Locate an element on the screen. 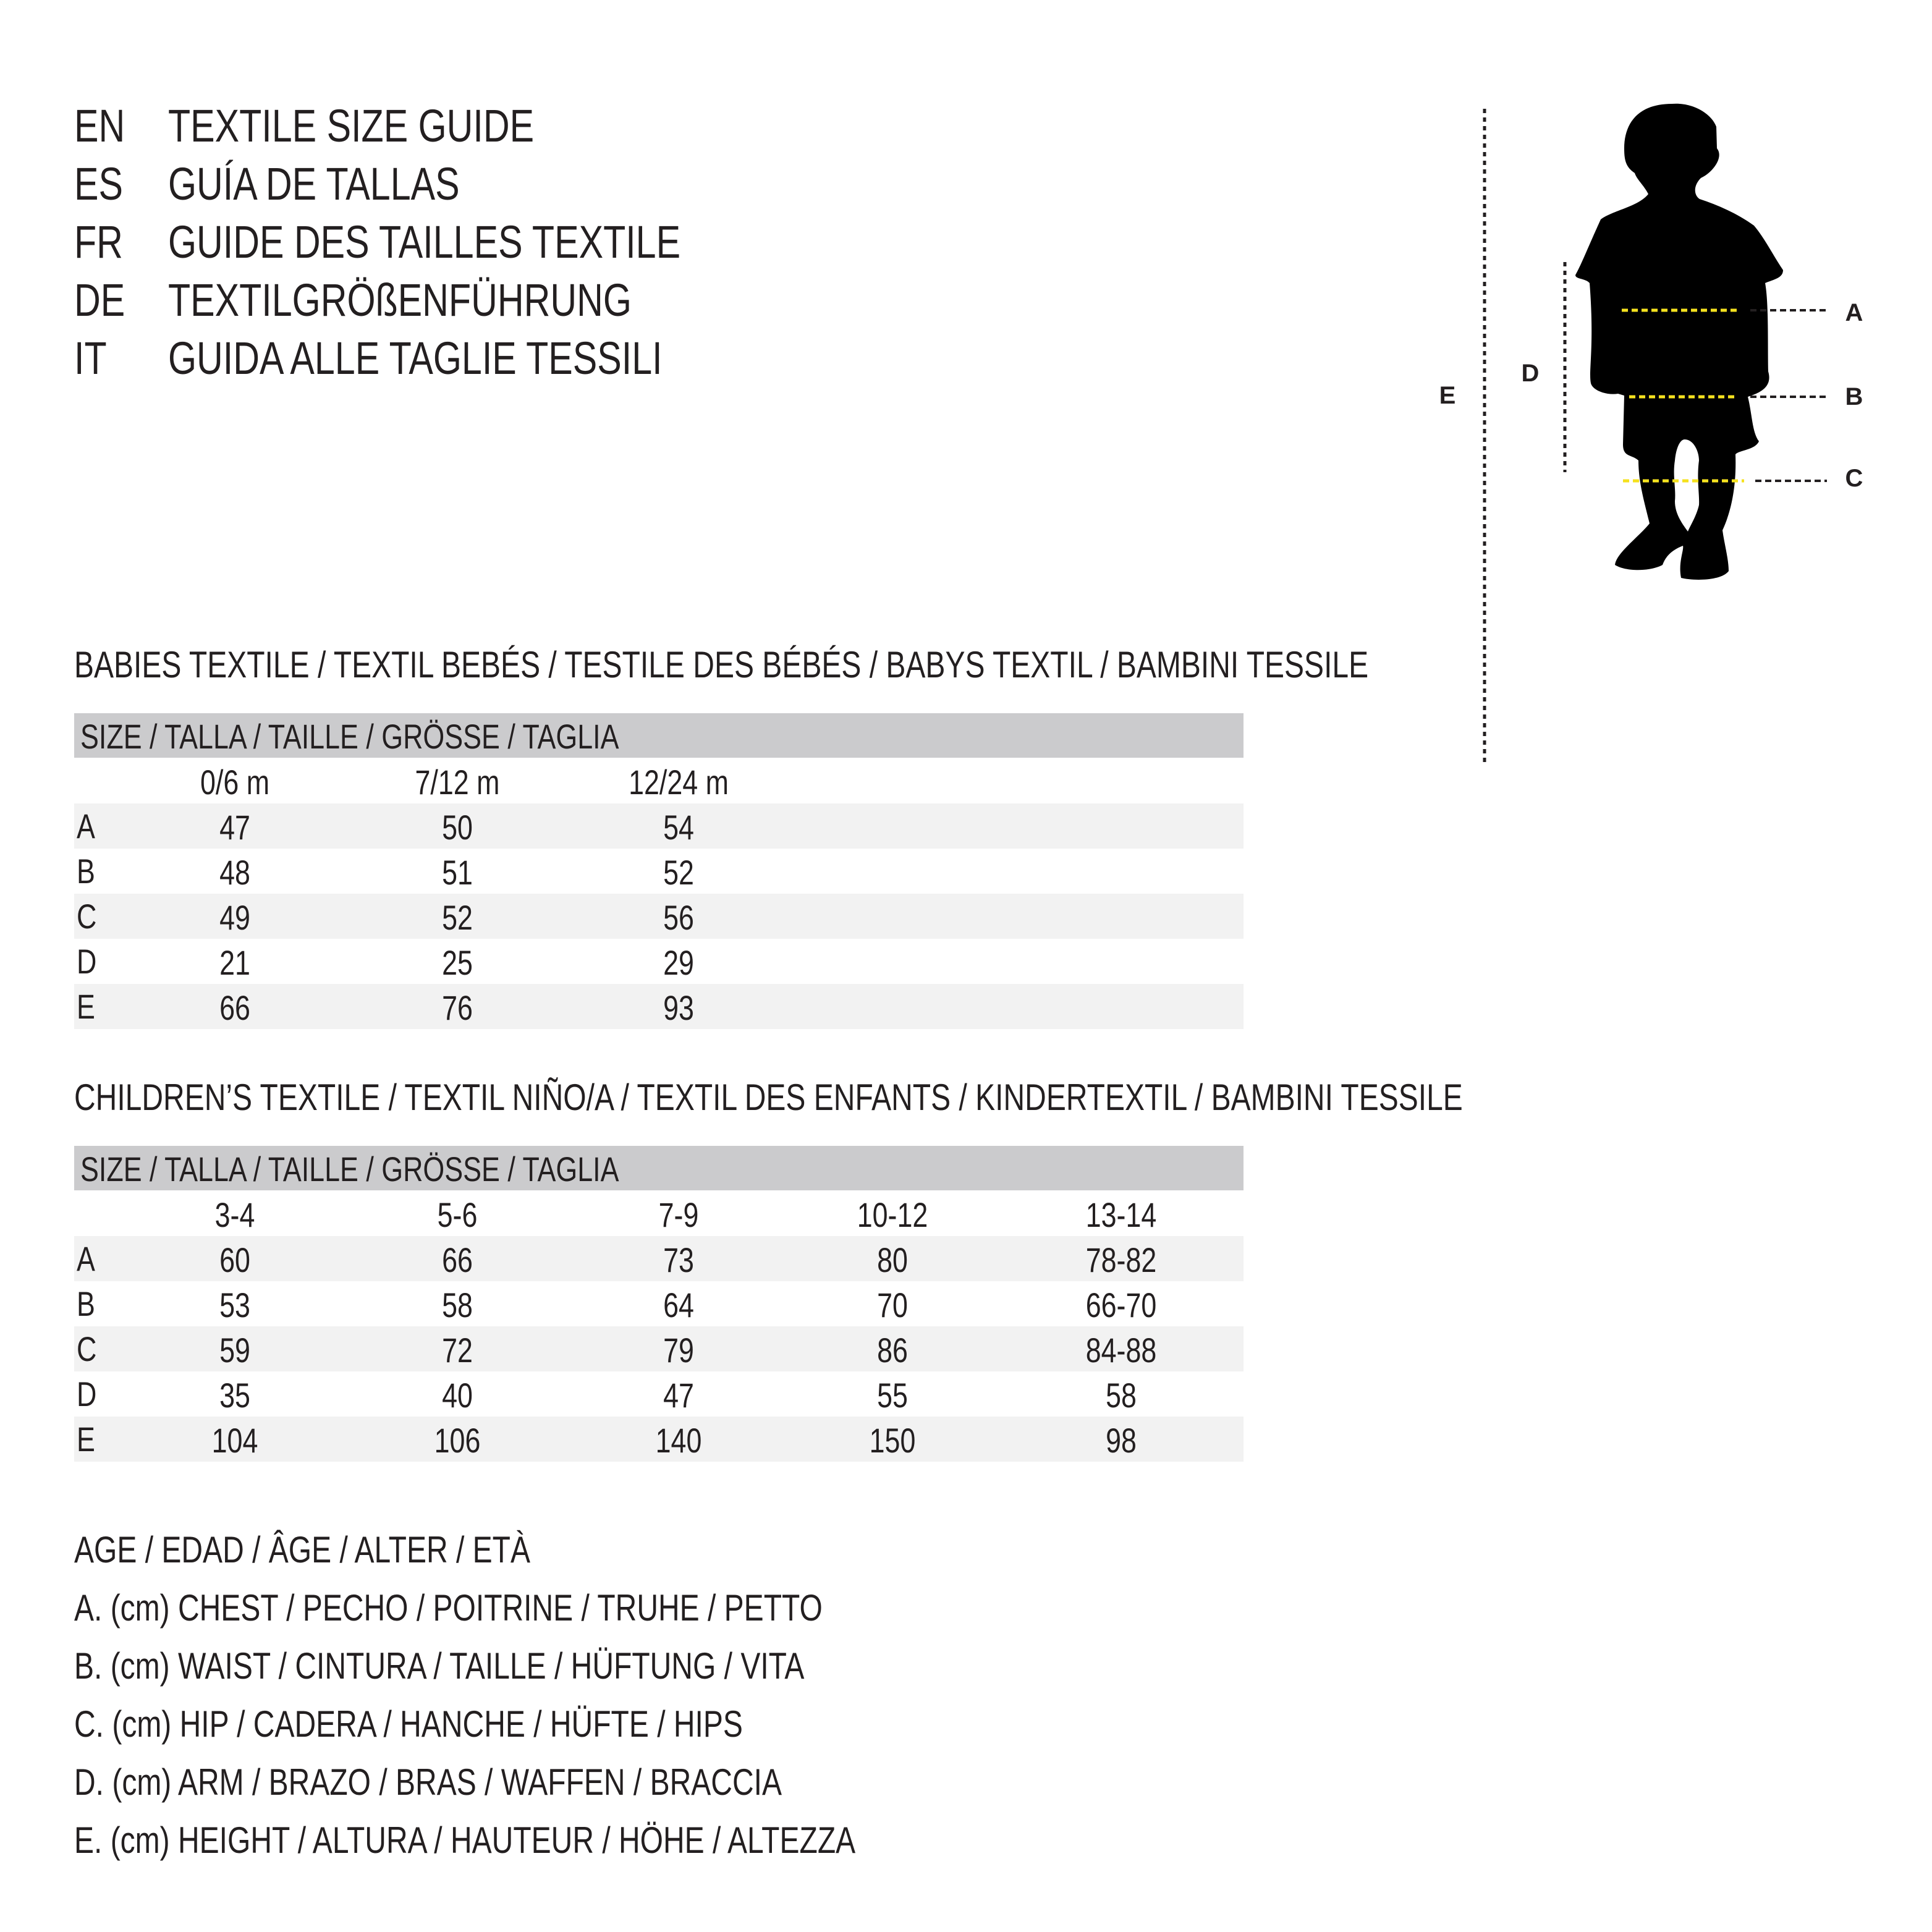 The height and width of the screenshot is (1932, 1932). table-cell: 73 is located at coordinates (678, 1259).